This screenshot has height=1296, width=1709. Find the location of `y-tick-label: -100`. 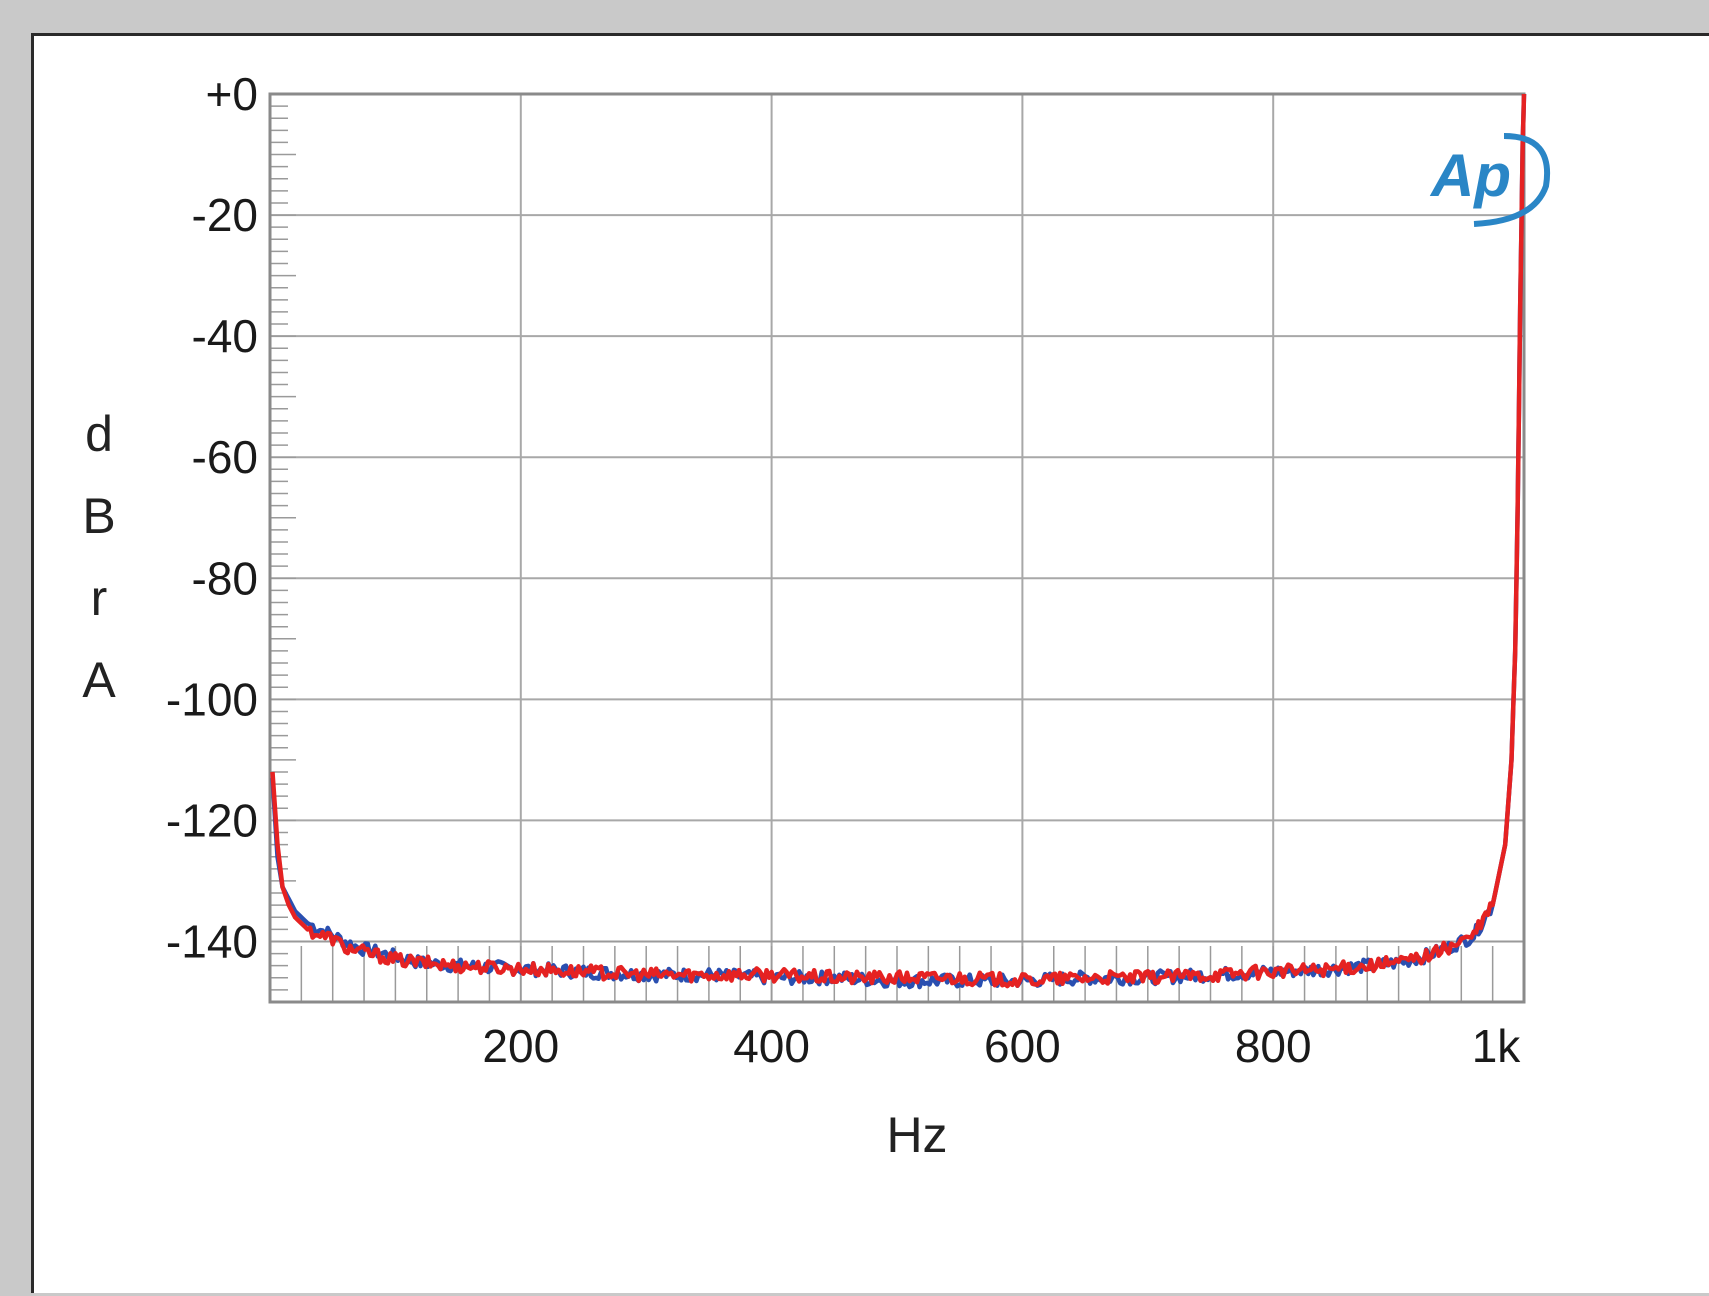

y-tick-label: -100 is located at coordinates (212, 699).